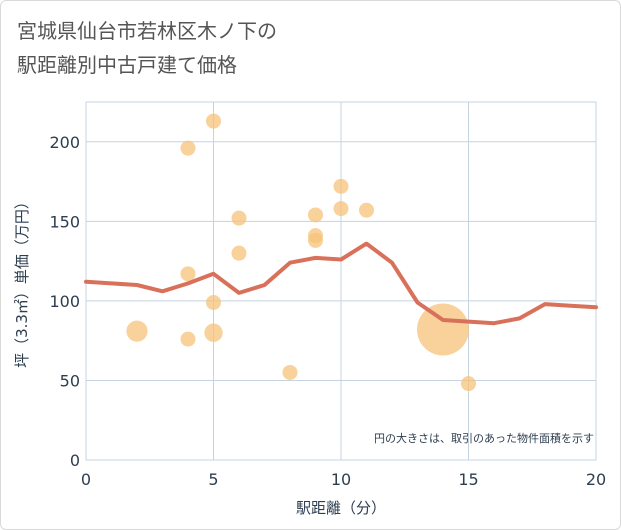 This screenshot has height=530, width=621. What do you see at coordinates (86, 479) in the screenshot?
I see `x-tick-label: 0` at bounding box center [86, 479].